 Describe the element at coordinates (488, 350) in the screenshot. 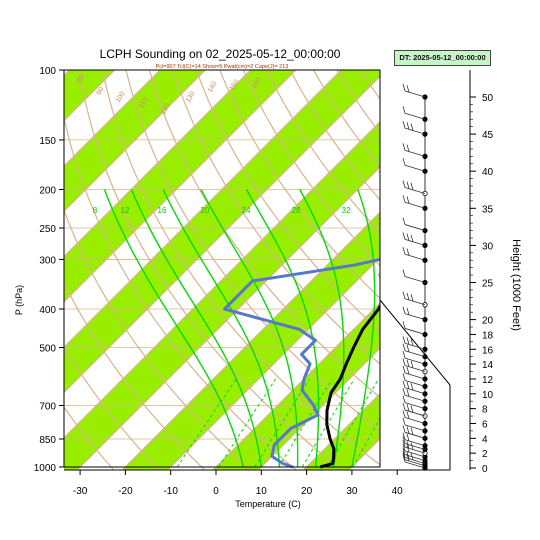

I see `height-tick-label: 16` at that location.